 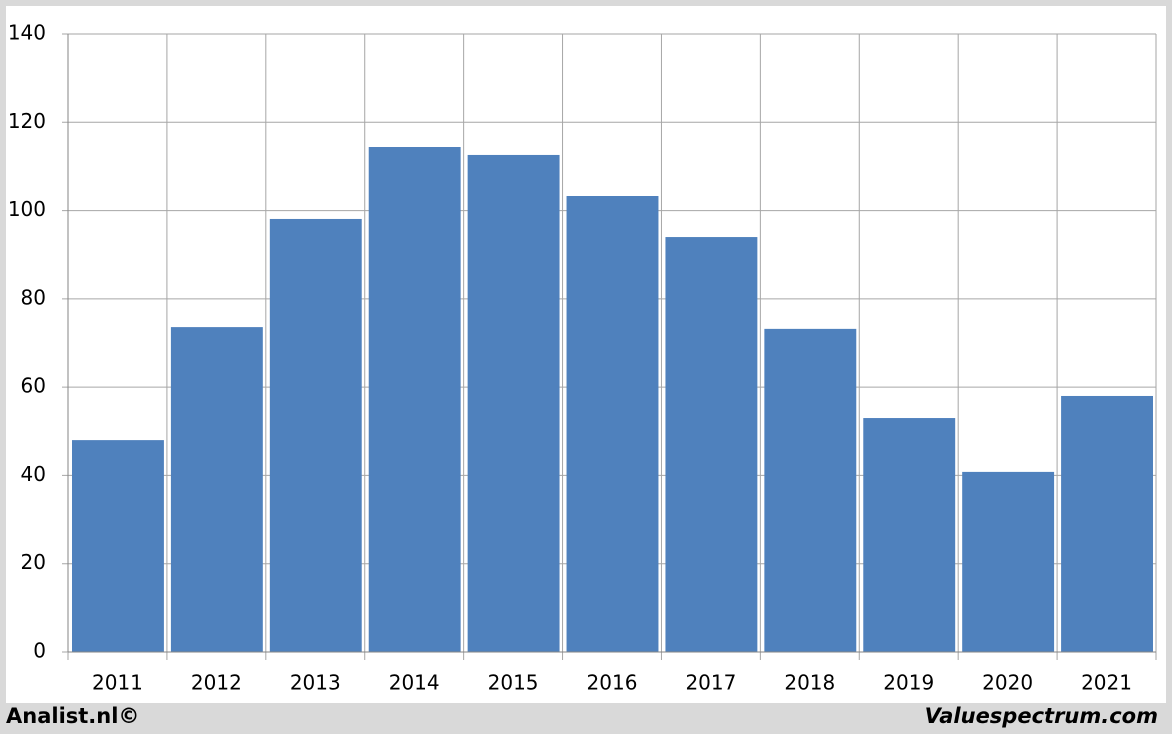 I want to click on x-tick-label: 2018, so click(x=809, y=683).